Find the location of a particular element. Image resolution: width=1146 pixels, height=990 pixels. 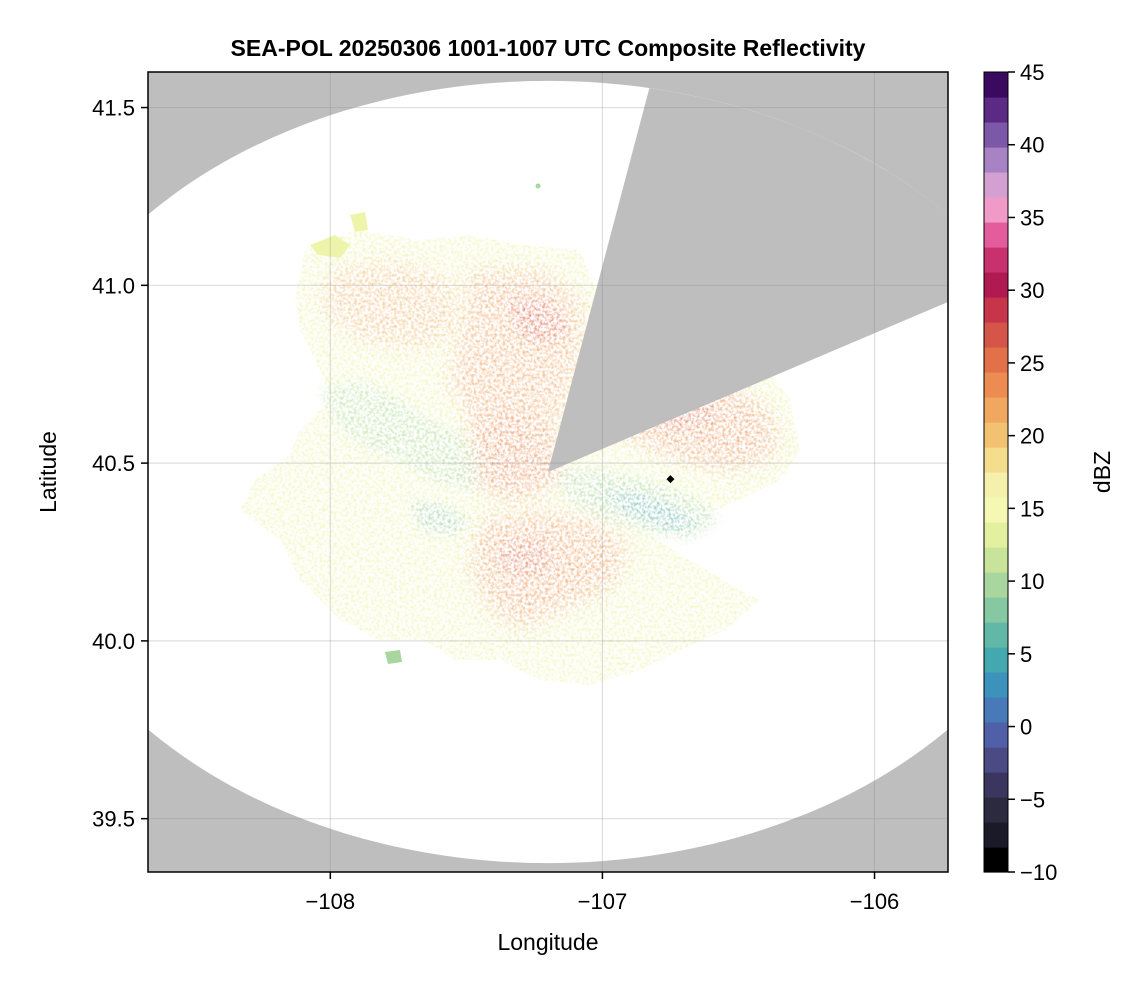

colorbar-label: dBZ is located at coordinates (1102, 472).